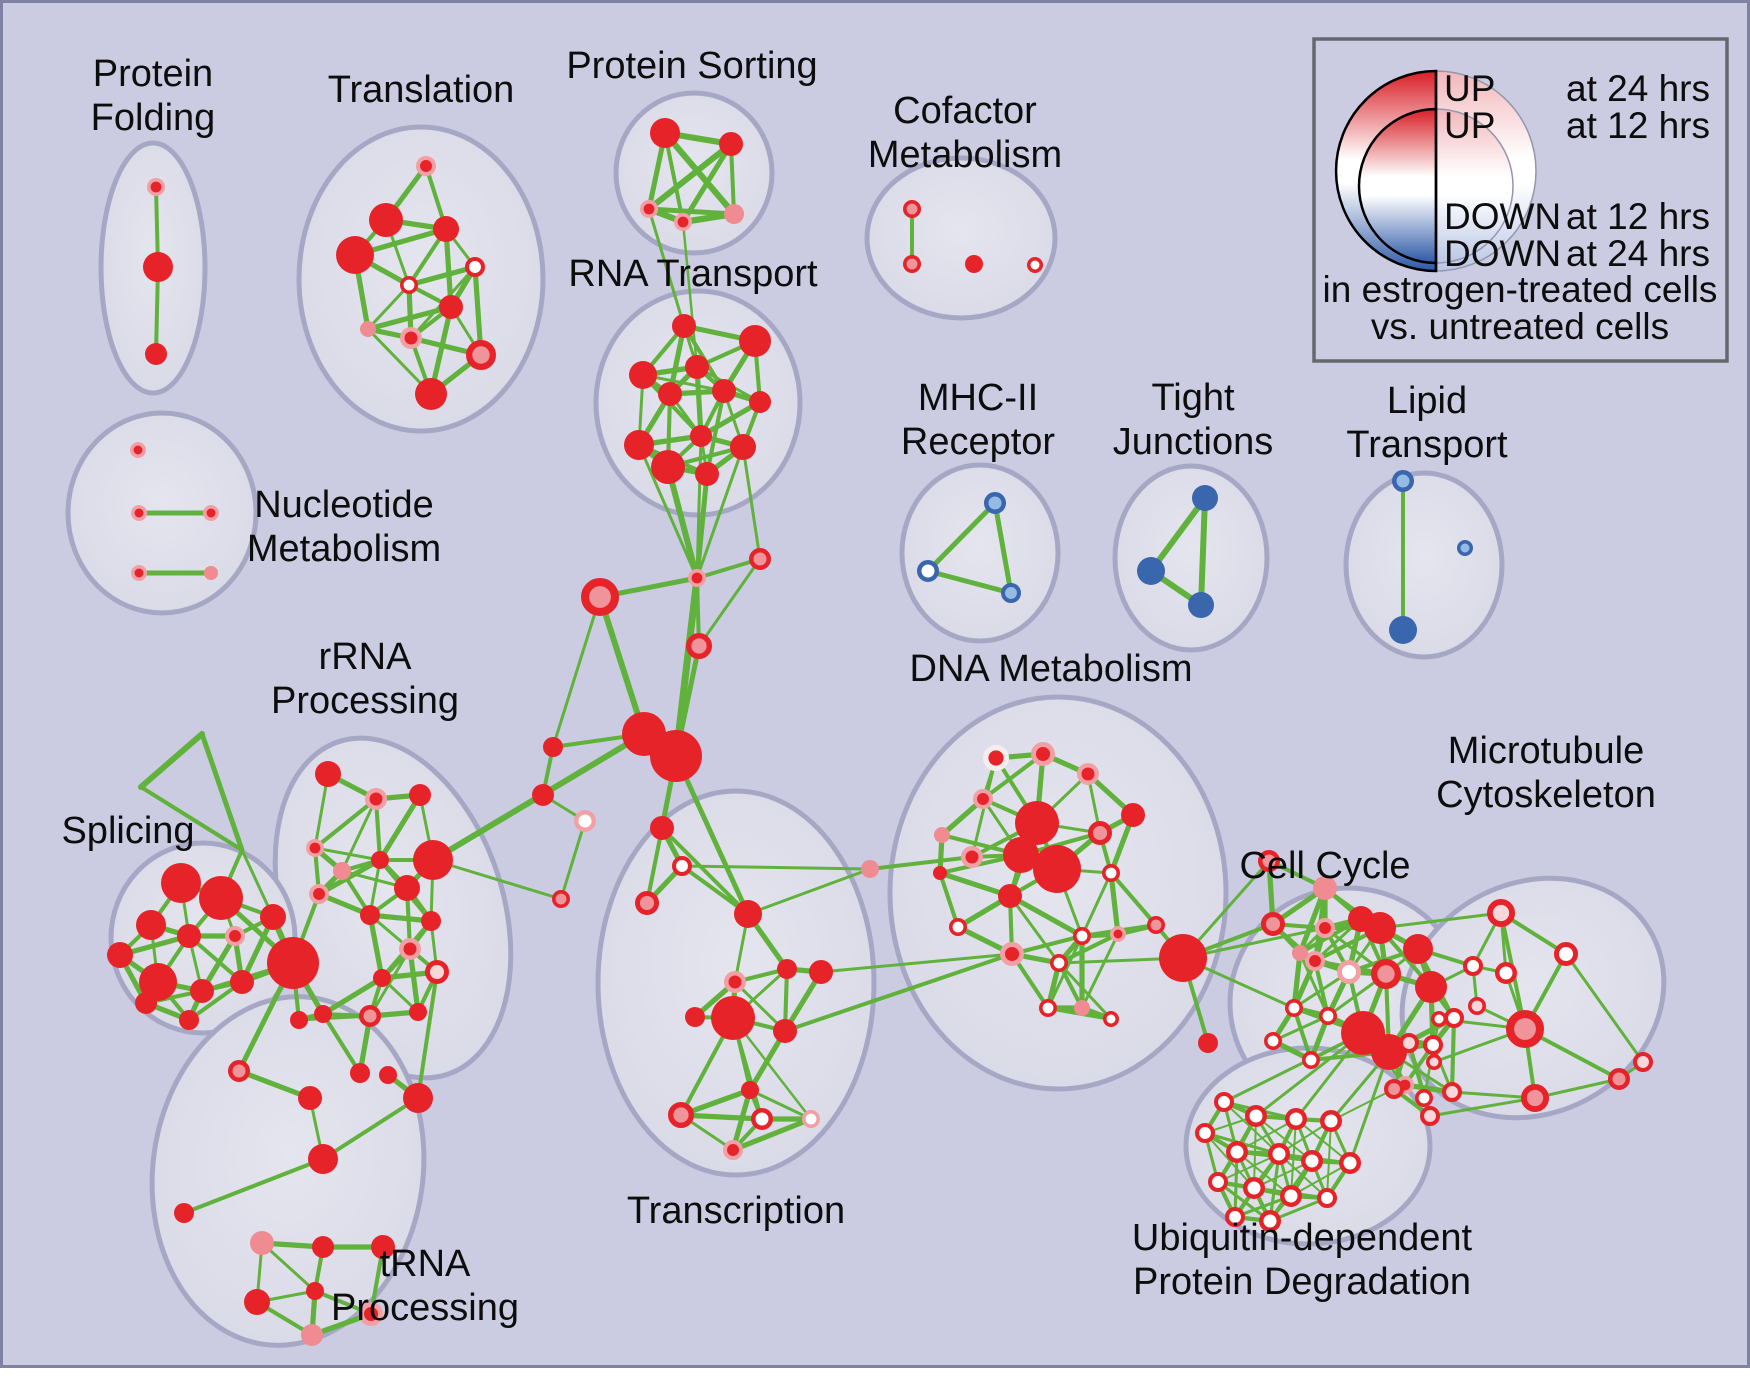  What do you see at coordinates (128, 830) in the screenshot?
I see `cluster-label-splicing: Splicing` at bounding box center [128, 830].